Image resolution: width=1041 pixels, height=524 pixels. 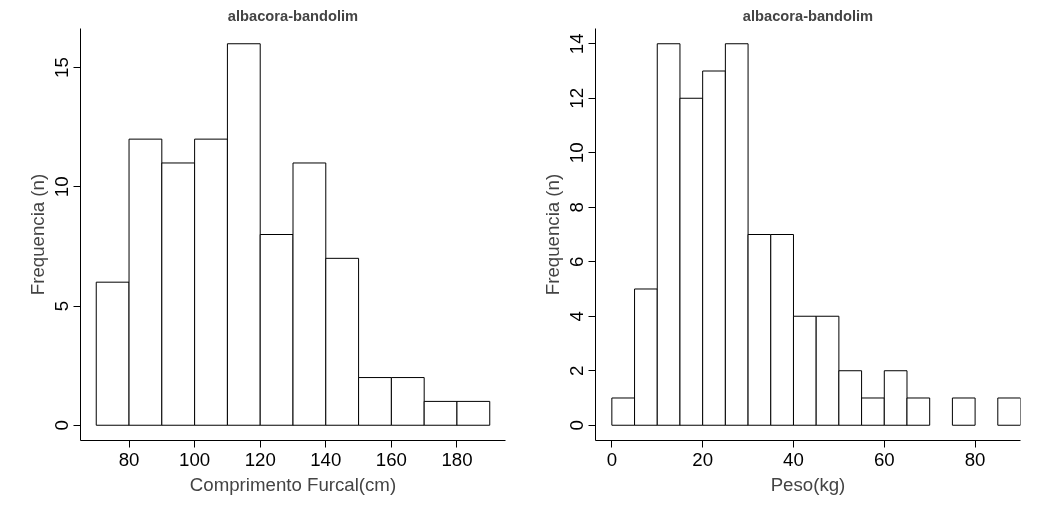 What do you see at coordinates (577, 207) in the screenshot?
I see `y-tick-label: 8` at bounding box center [577, 207].